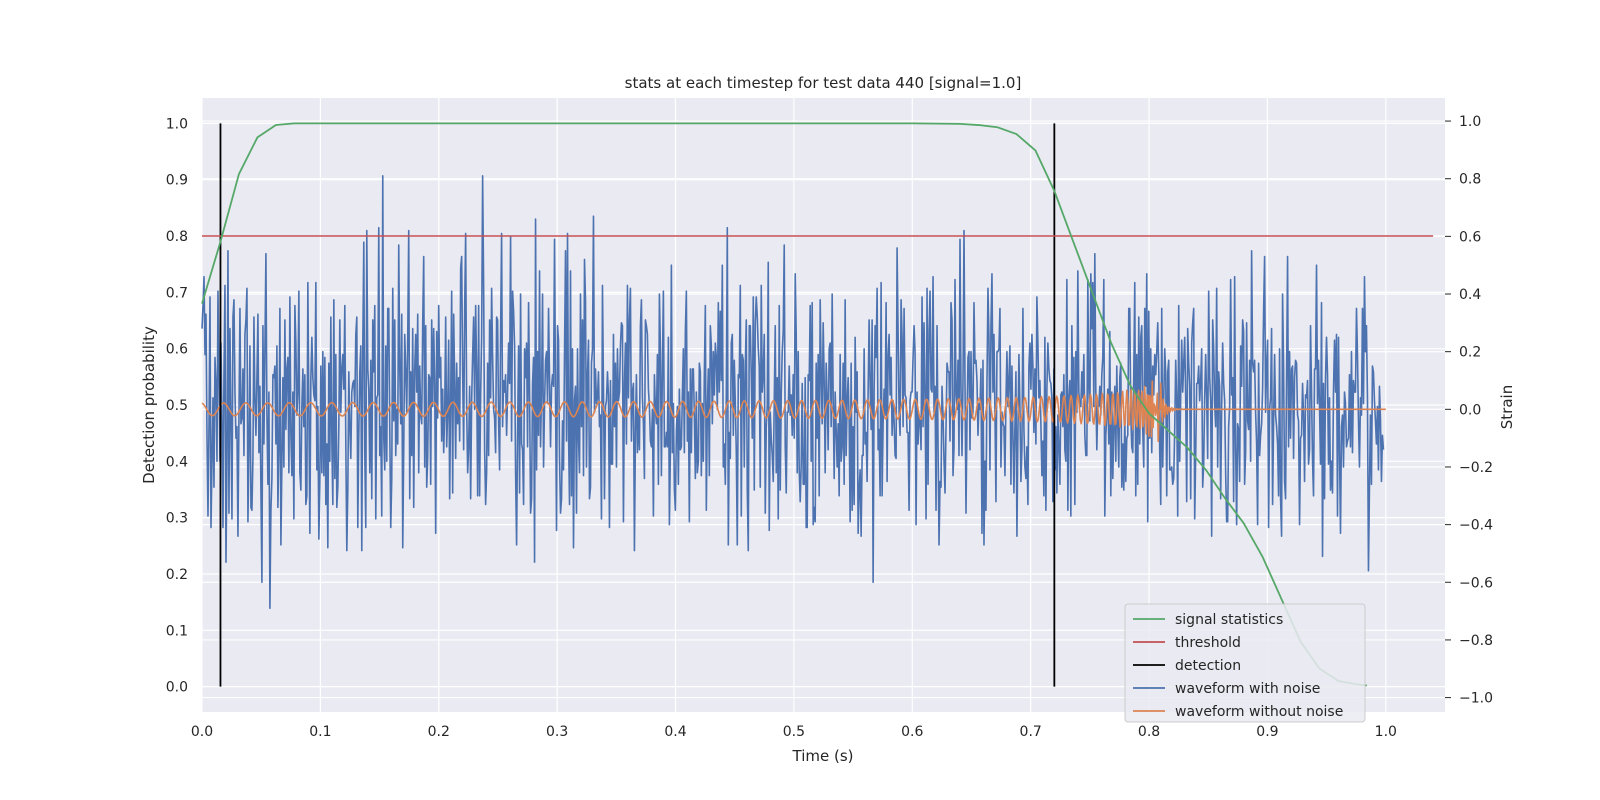  I want to click on x-tick-label: 0.5, so click(794, 732).